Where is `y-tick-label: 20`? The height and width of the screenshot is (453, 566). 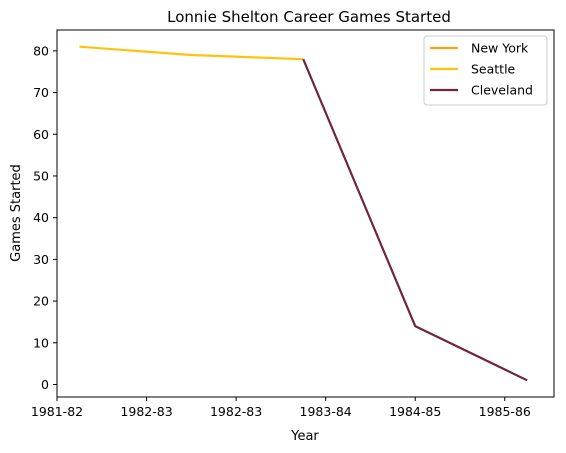
y-tick-label: 20 is located at coordinates (41, 301).